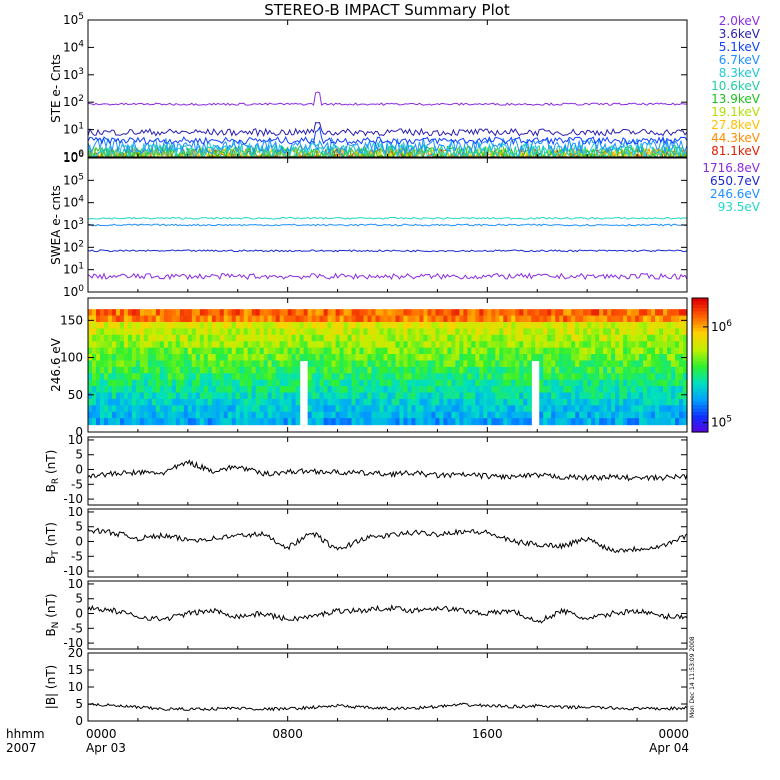 Image resolution: width=780 pixels, height=780 pixels. Describe the element at coordinates (387, 707) in the screenshot. I see `bmag-trace` at that location.